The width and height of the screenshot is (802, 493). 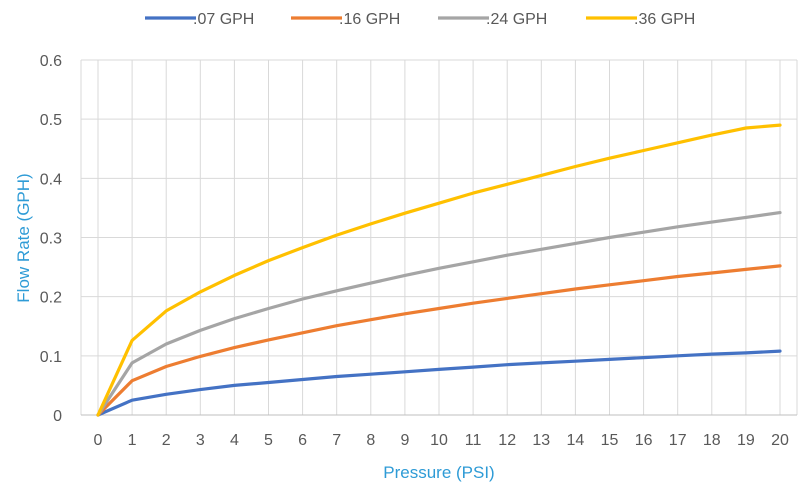 What do you see at coordinates (746, 440) in the screenshot?
I see `x-tick-label: 19` at bounding box center [746, 440].